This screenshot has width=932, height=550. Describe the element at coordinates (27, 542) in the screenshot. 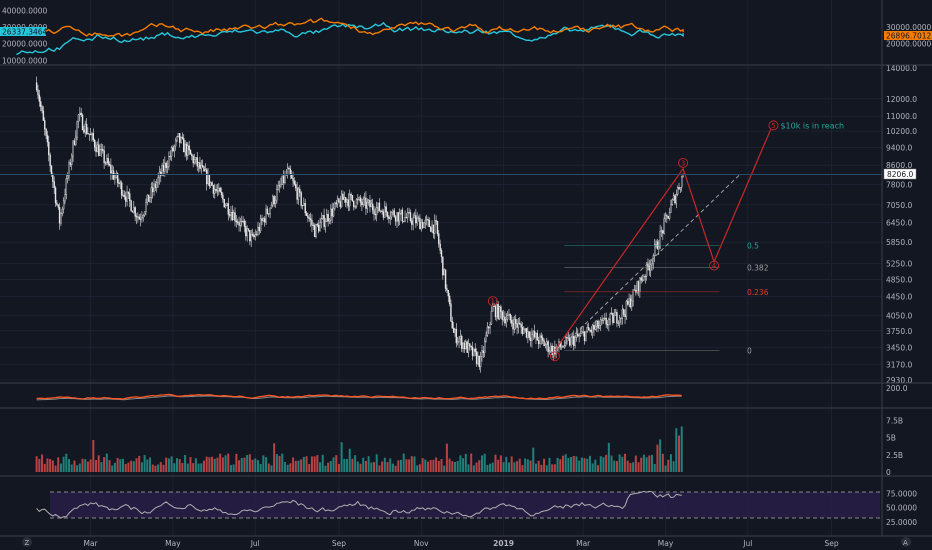

I see `scale-badge-left: Z` at that location.